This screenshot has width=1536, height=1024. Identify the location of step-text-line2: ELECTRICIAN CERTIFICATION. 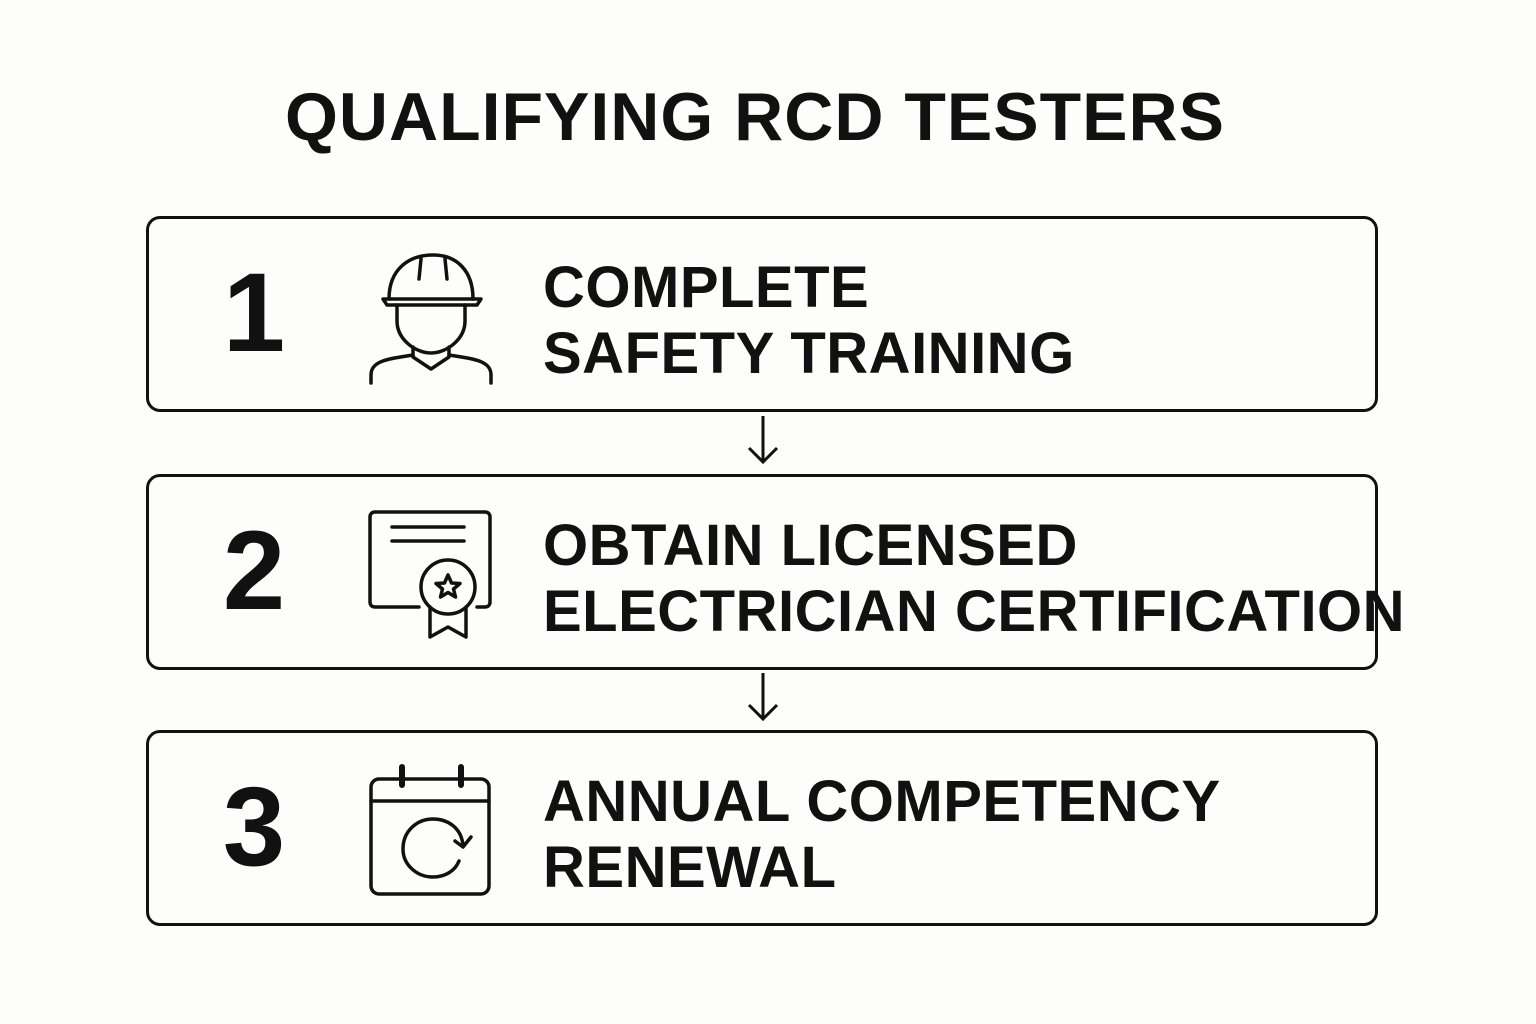
(974, 611).